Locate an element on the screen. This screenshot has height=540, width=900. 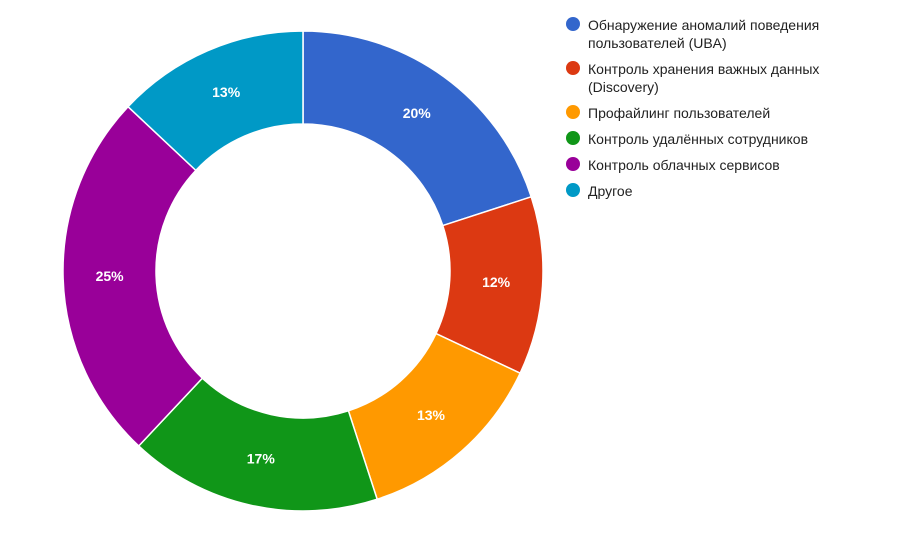
legend-label: Контроль удалённых сотрудников is located at coordinates (698, 139).